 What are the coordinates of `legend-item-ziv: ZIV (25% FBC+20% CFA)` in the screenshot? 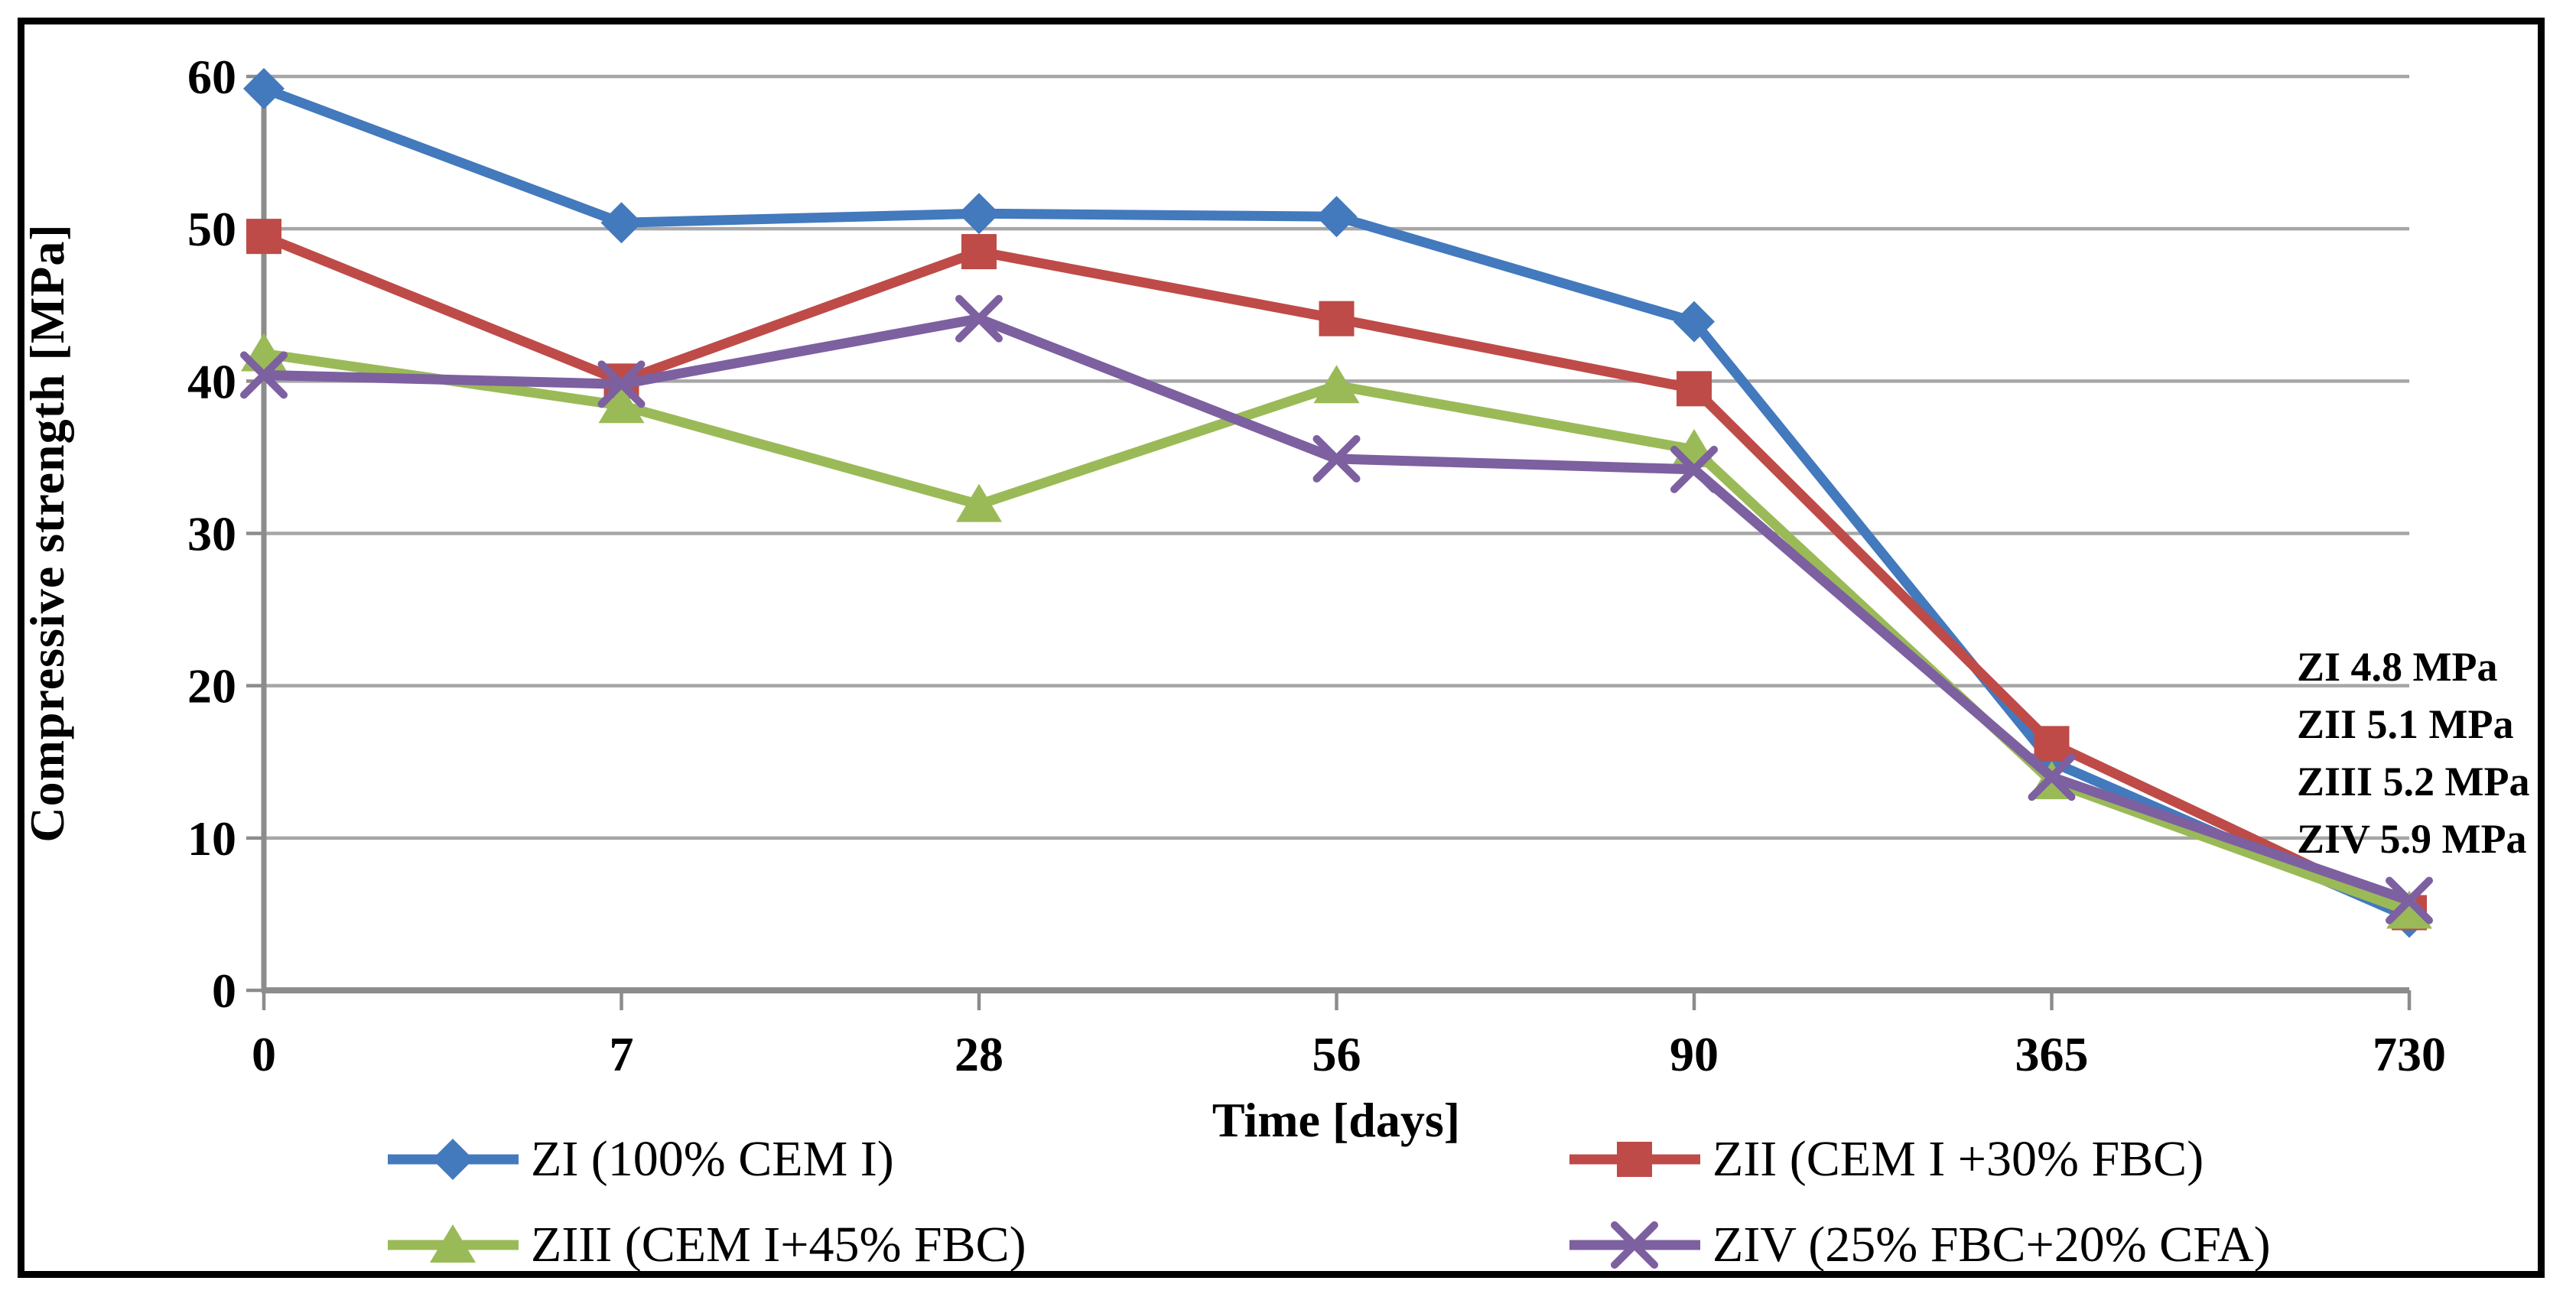 It's located at (1919, 1245).